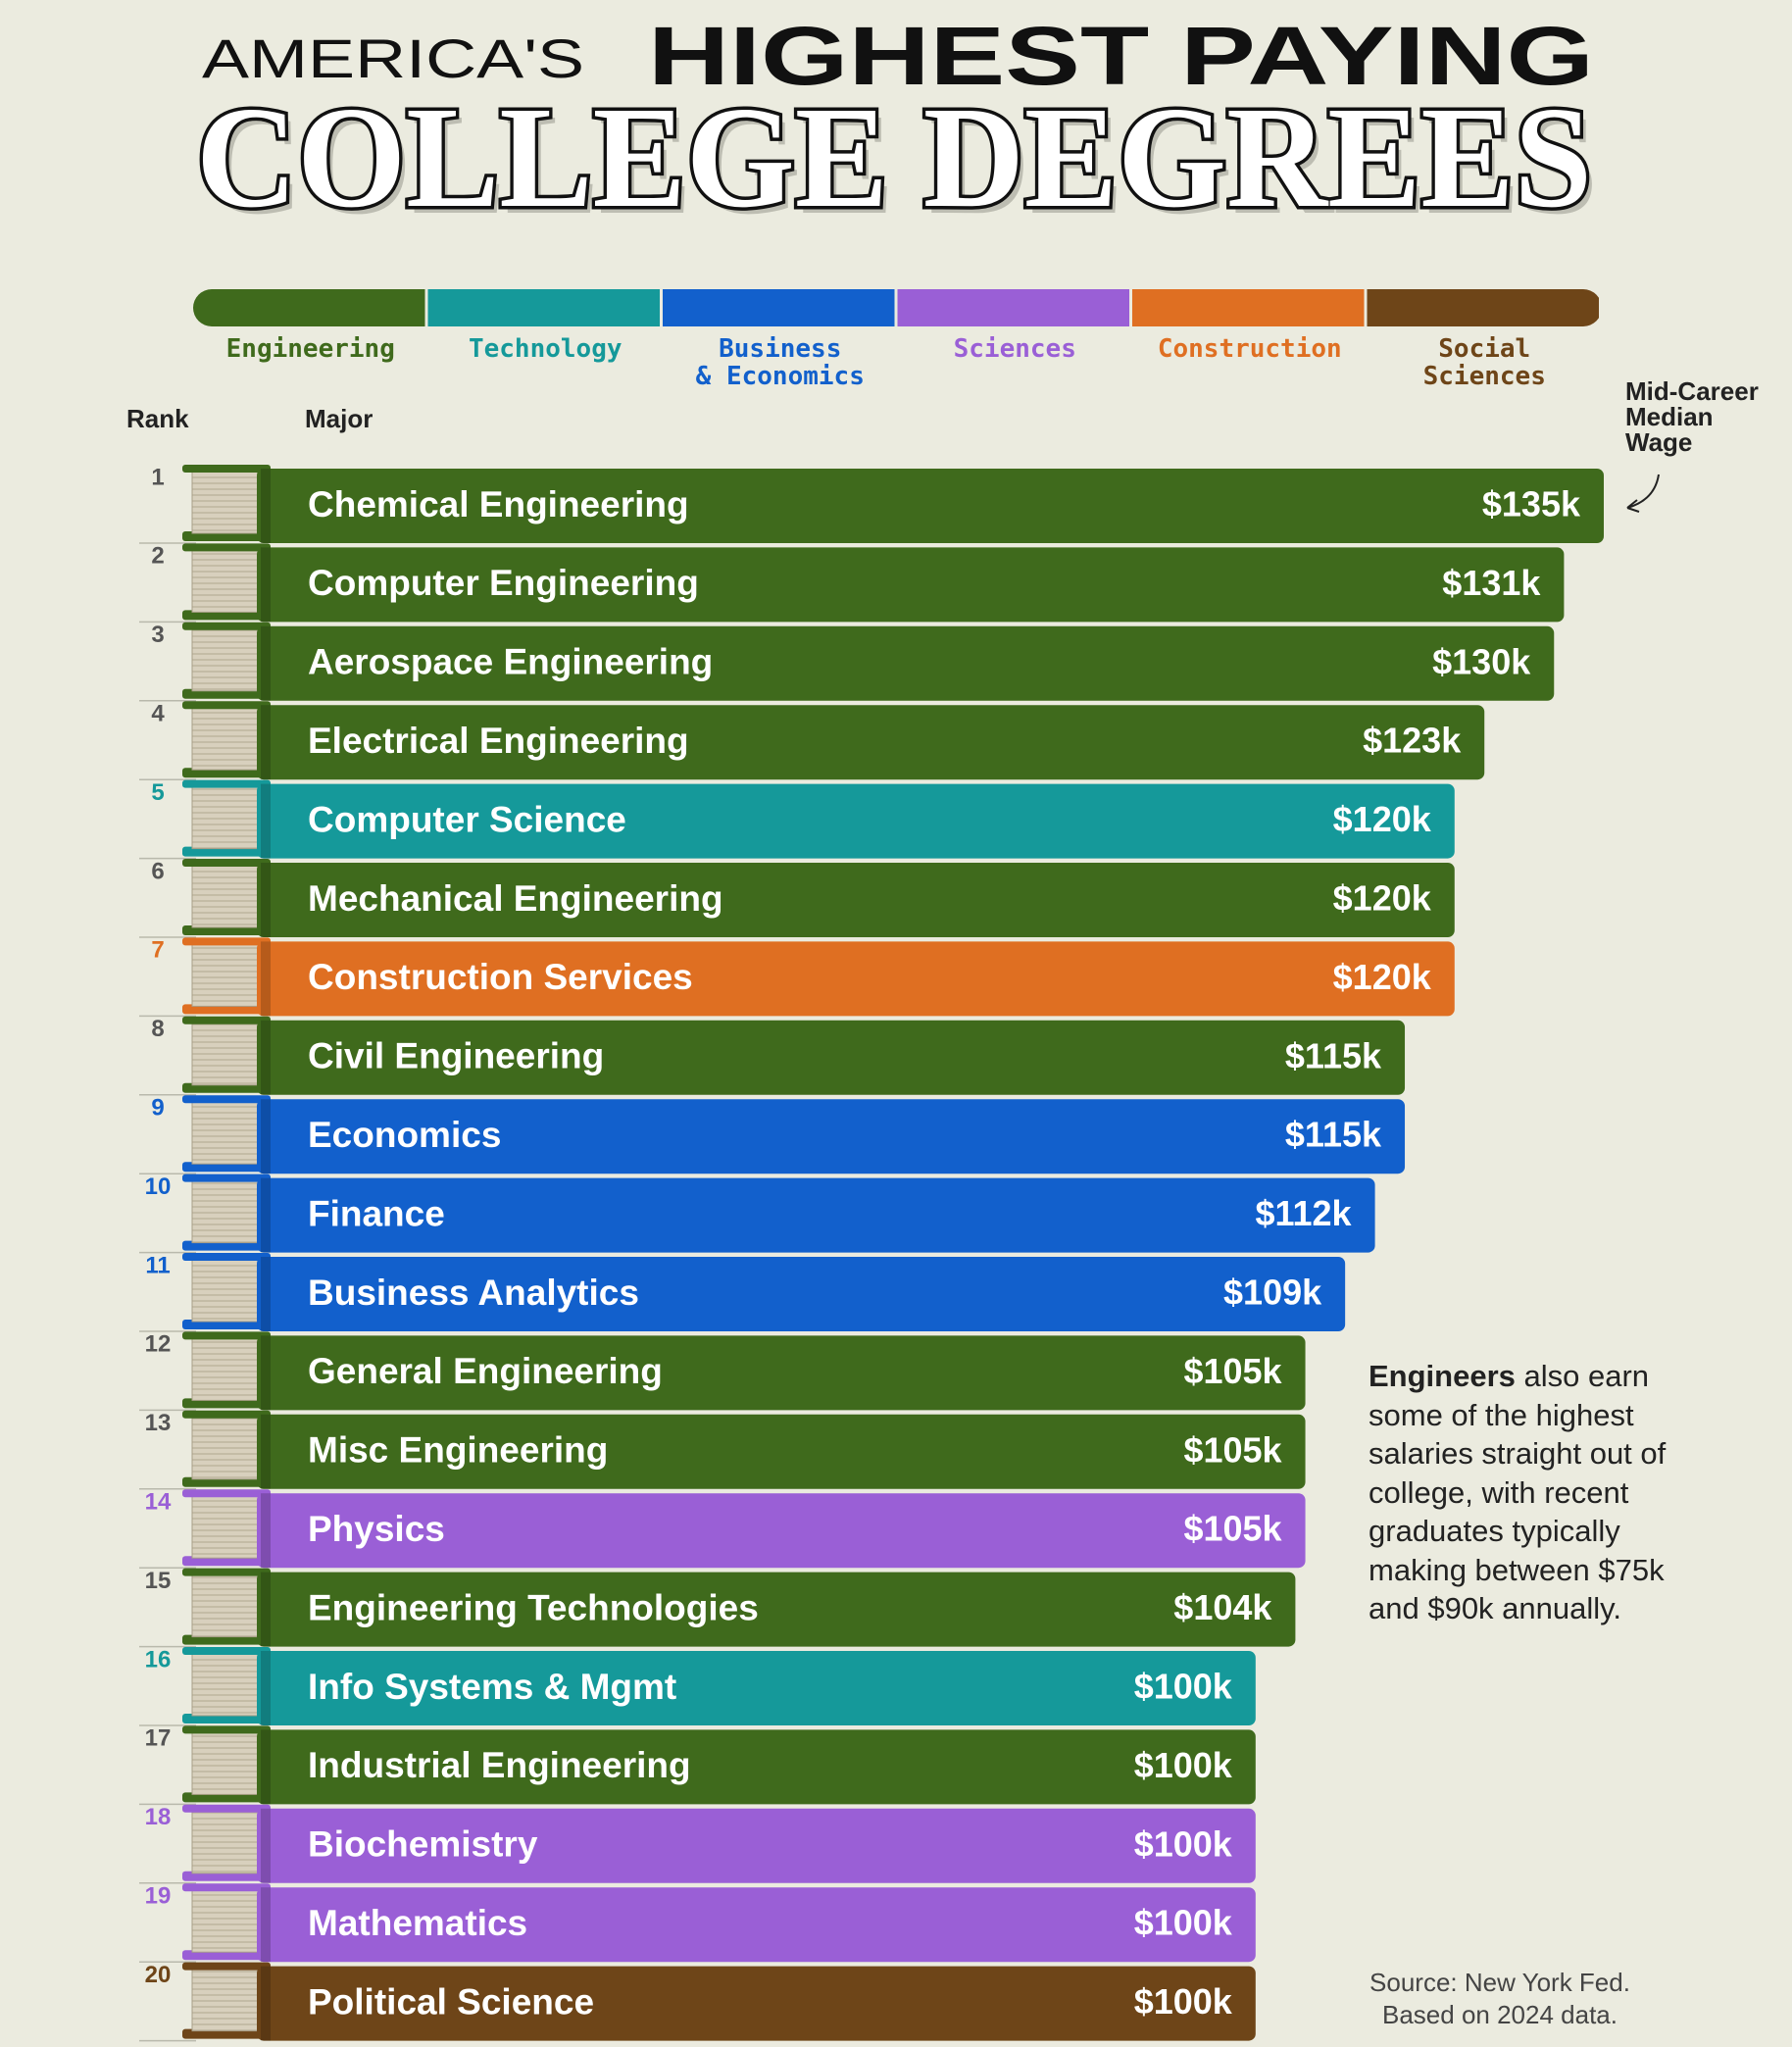  What do you see at coordinates (1223, 1607) in the screenshot?
I see `value-label: $104k` at bounding box center [1223, 1607].